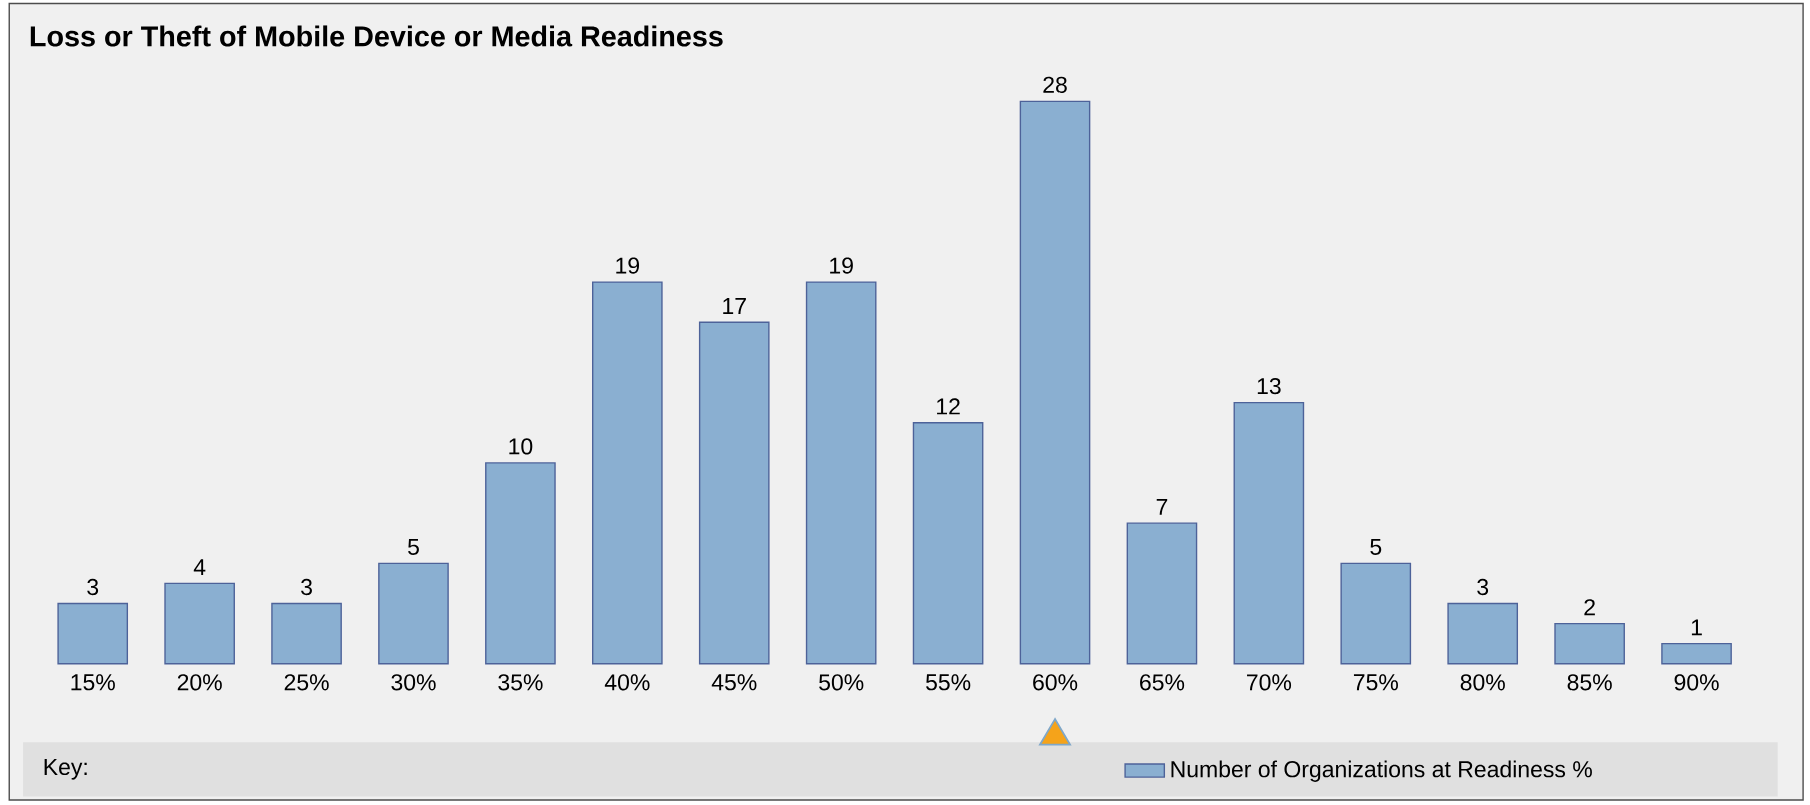 This screenshot has height=805, width=1810. What do you see at coordinates (1381, 771) in the screenshot?
I see `legend-label: Number of Organizations at Readiness %` at bounding box center [1381, 771].